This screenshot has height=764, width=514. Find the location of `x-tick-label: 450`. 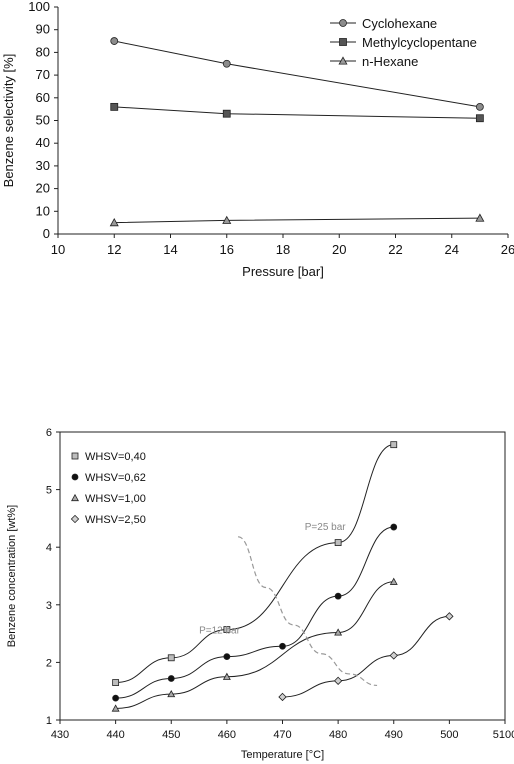

x-tick-label: 450 is located at coordinates (171, 735).